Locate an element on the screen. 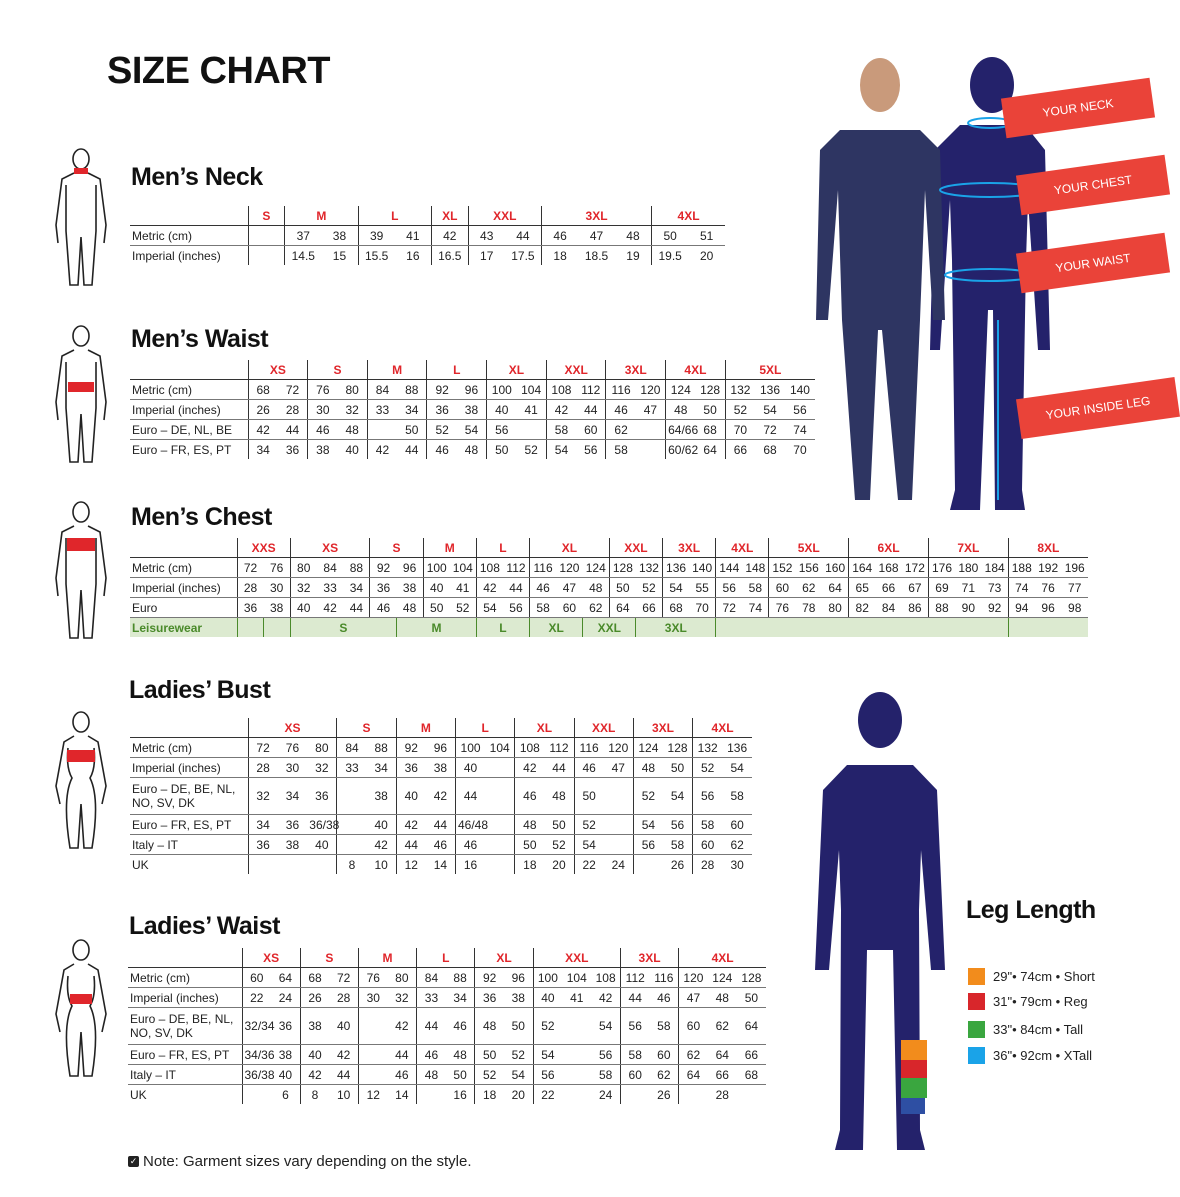  size-header: L is located at coordinates (456, 370).